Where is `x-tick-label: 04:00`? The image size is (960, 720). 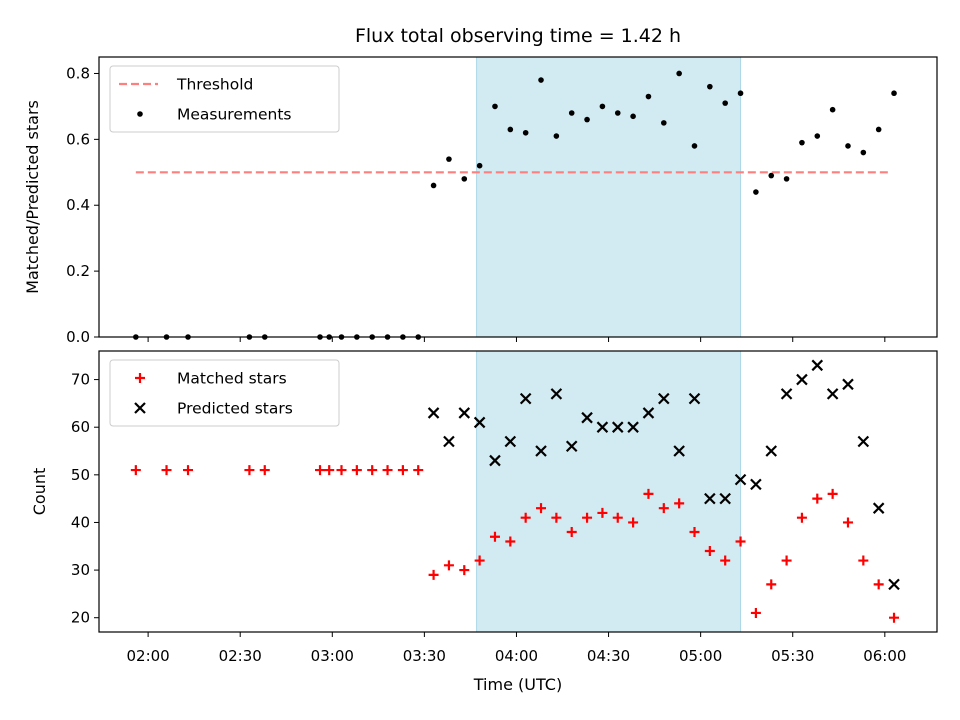
x-tick-label: 04:00 is located at coordinates (516, 656).